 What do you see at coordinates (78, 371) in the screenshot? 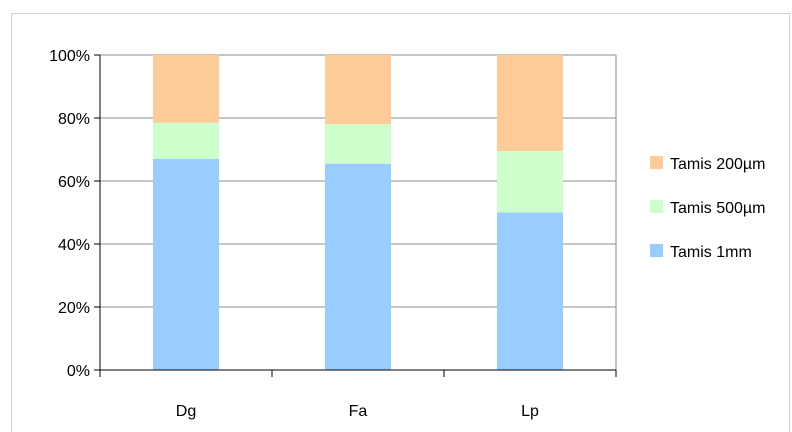
I see `y-tick-label: 0%` at bounding box center [78, 371].